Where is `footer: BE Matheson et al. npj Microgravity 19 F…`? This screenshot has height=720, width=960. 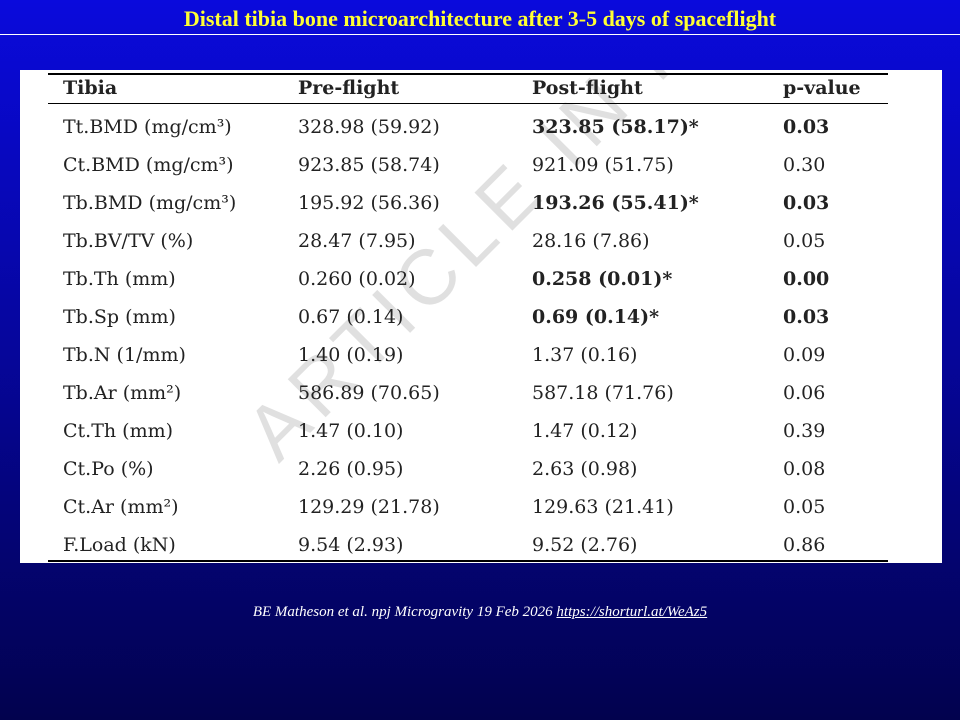
footer: BE Matheson et al. npj Microgravity 19 F… is located at coordinates (480, 612).